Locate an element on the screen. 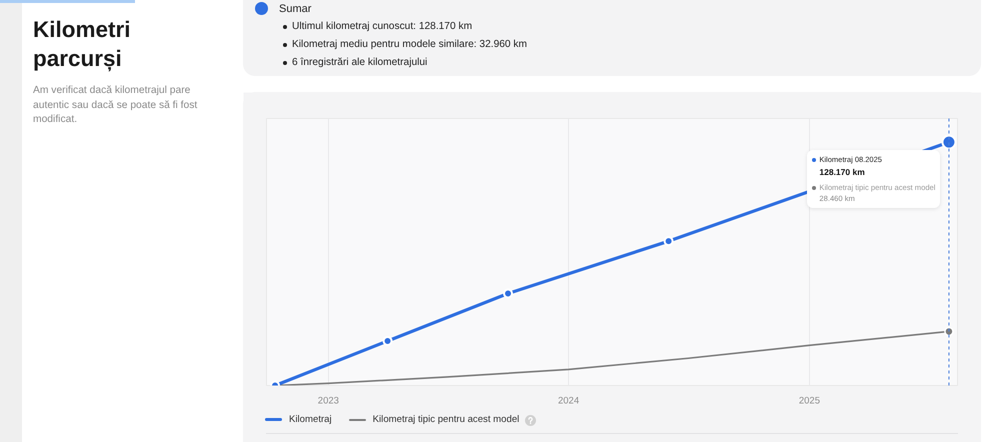 The image size is (1000, 442). text: Am verificat dacă kilometrajul pare autentic sau dacă se poate să fi fost modificat. is located at coordinates (115, 105).